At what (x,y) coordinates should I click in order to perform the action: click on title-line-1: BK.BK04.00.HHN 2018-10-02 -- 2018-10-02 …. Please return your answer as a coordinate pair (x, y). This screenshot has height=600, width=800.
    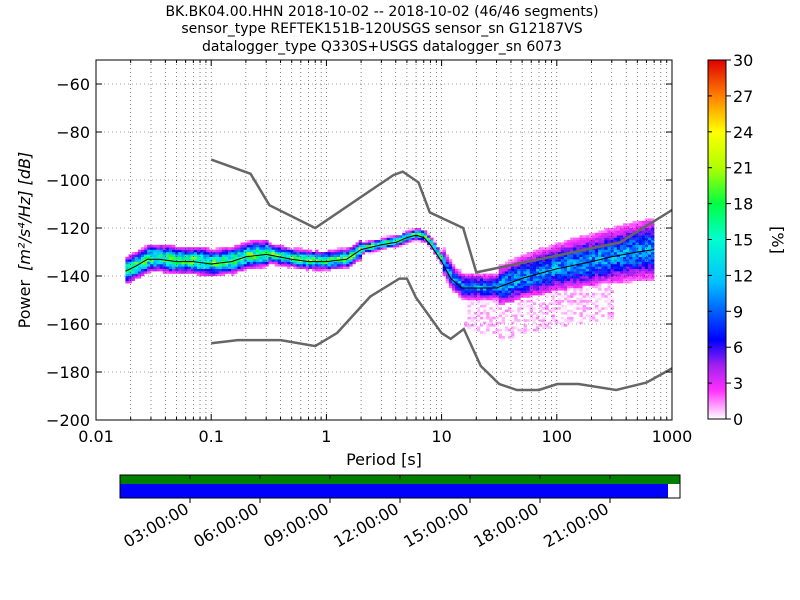
    Looking at the image, I should click on (381, 12).